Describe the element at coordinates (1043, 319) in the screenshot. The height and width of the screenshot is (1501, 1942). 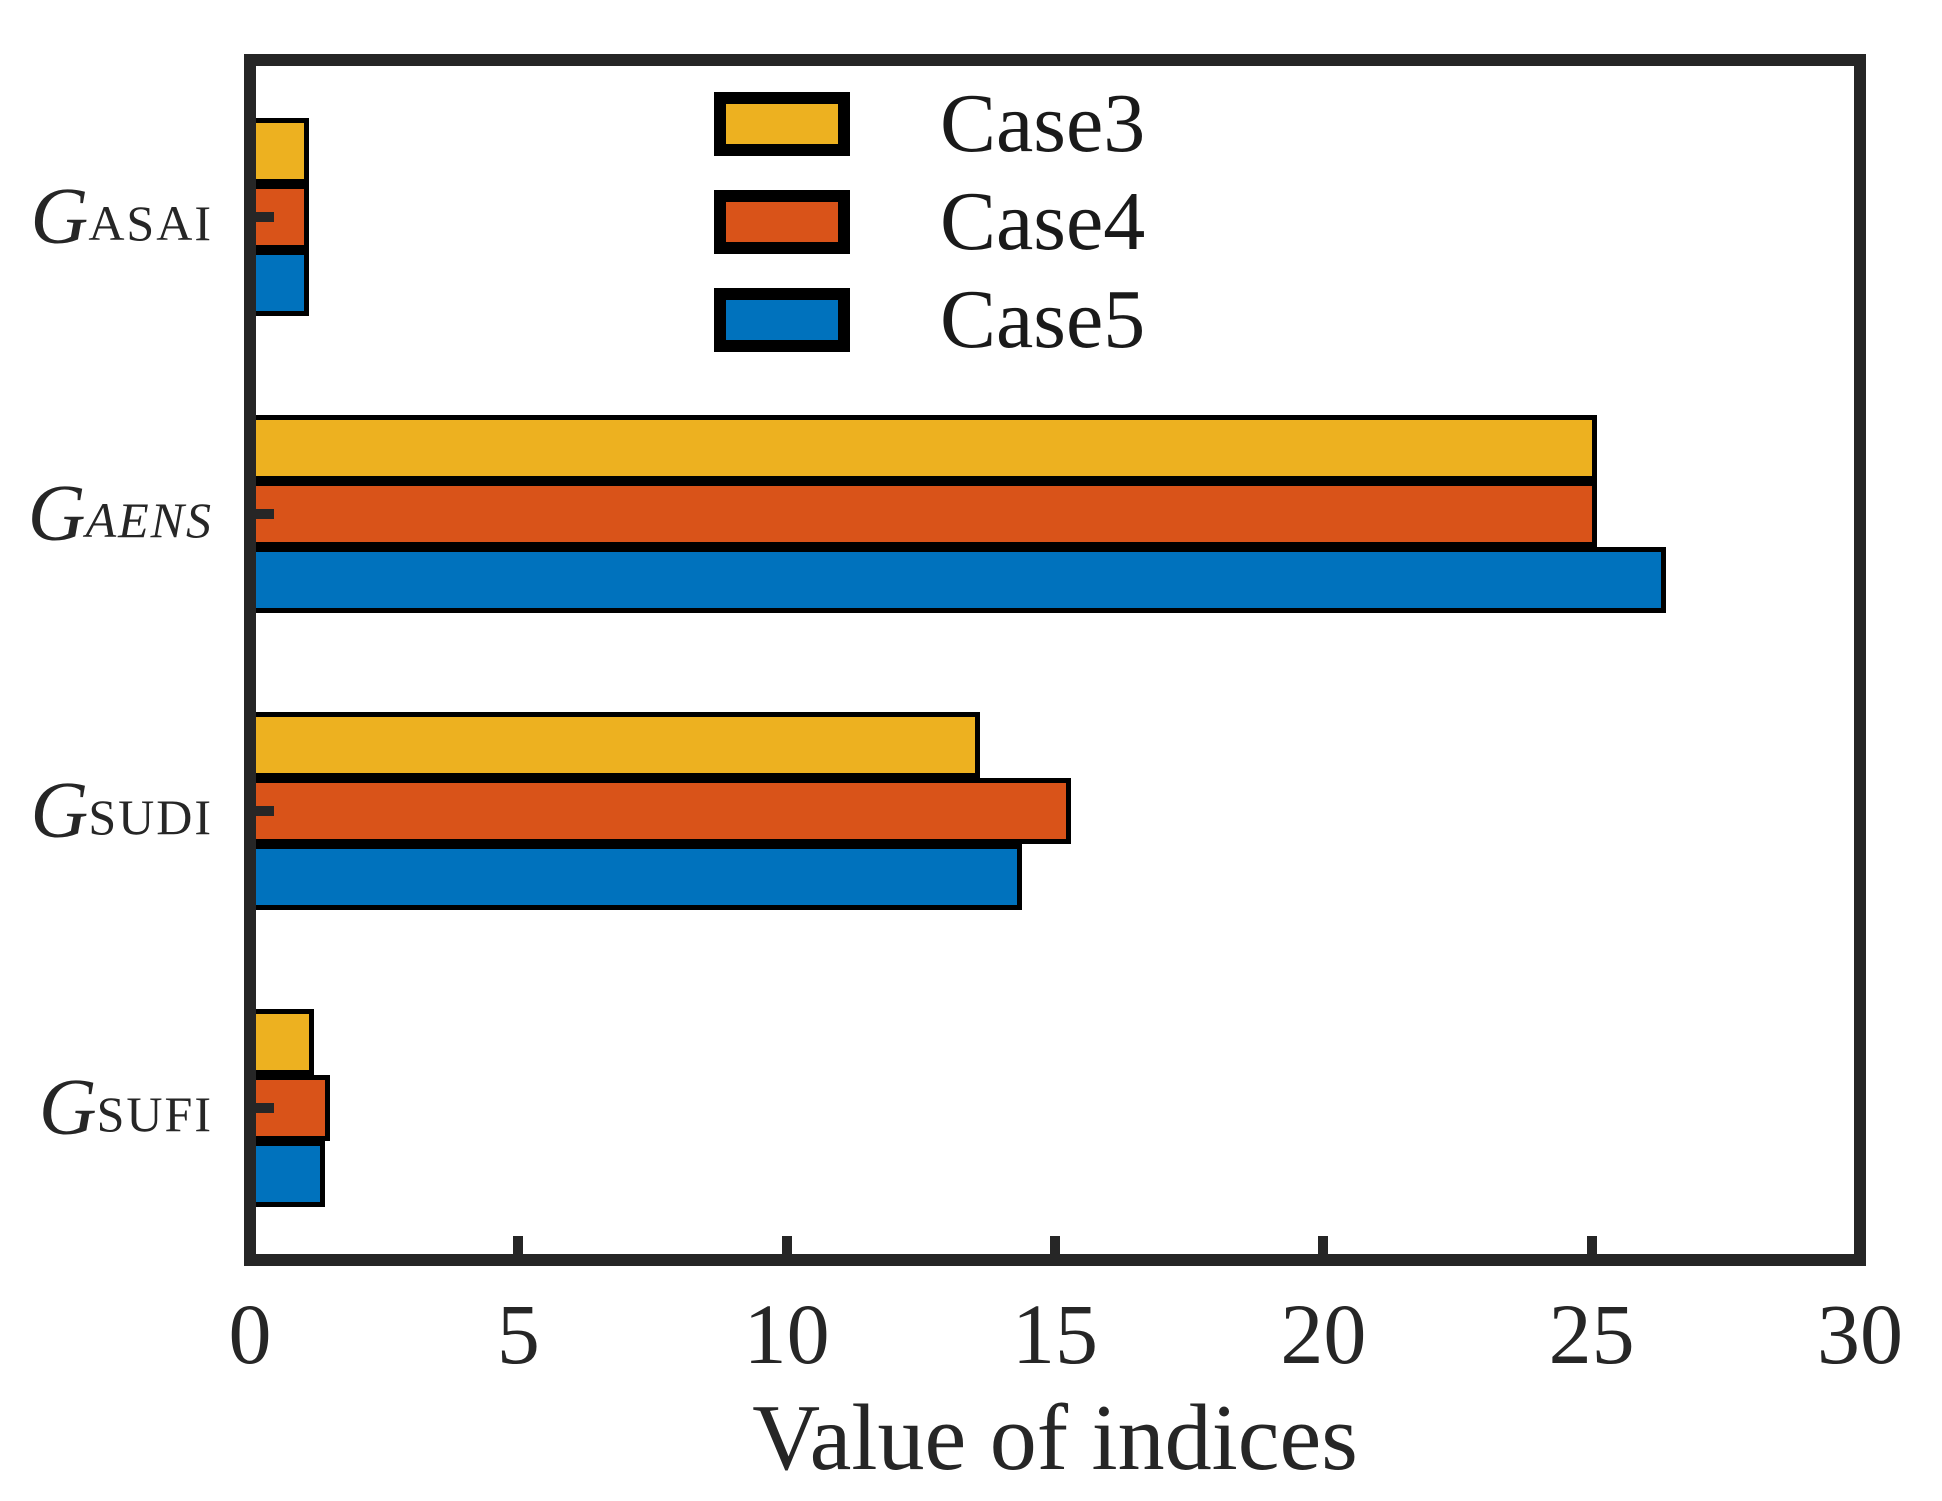
I see `legend-label-case5: Case5` at that location.